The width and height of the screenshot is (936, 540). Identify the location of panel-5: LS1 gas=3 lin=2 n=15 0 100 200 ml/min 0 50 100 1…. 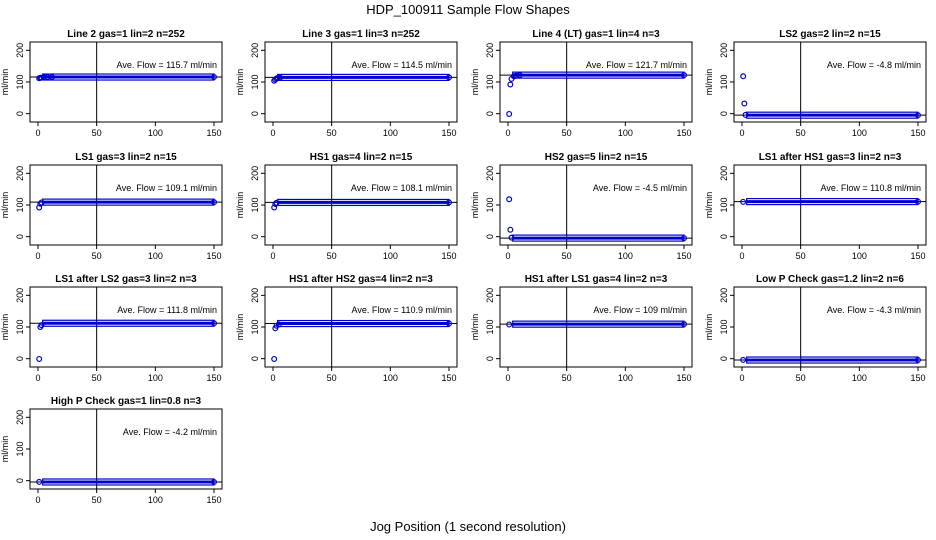
(111, 206).